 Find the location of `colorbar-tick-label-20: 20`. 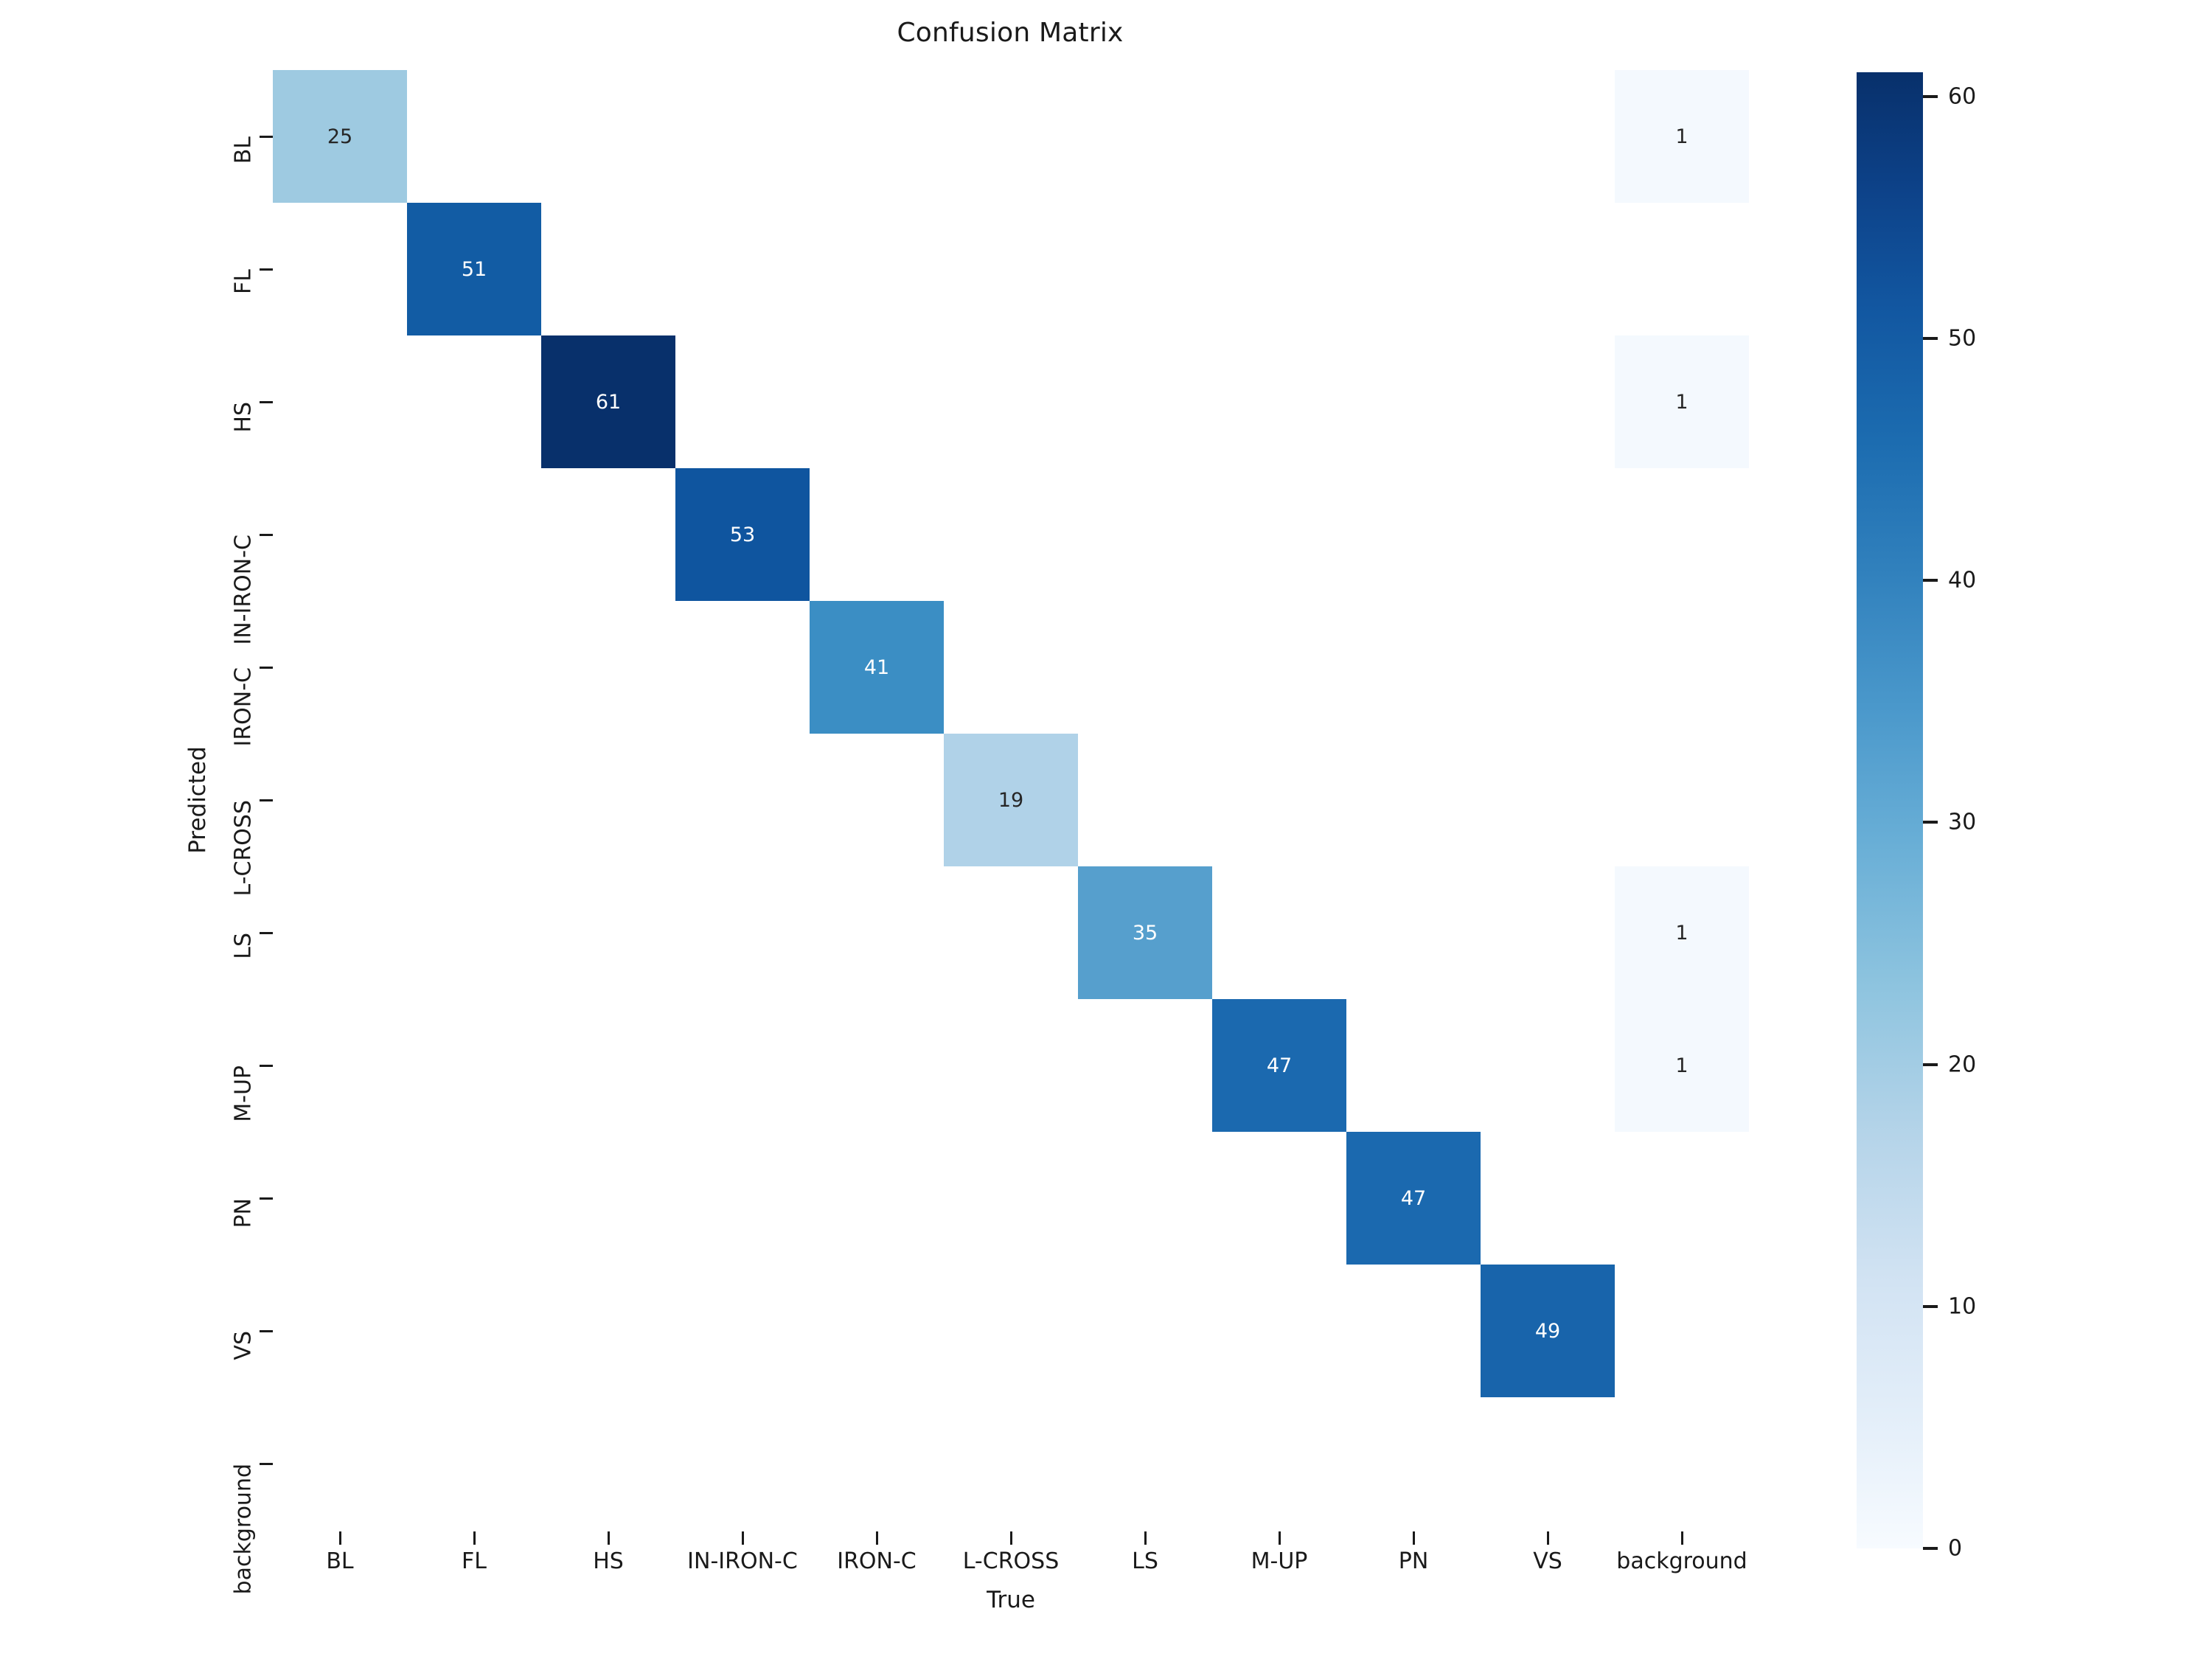

colorbar-tick-label-20: 20 is located at coordinates (1962, 1064).